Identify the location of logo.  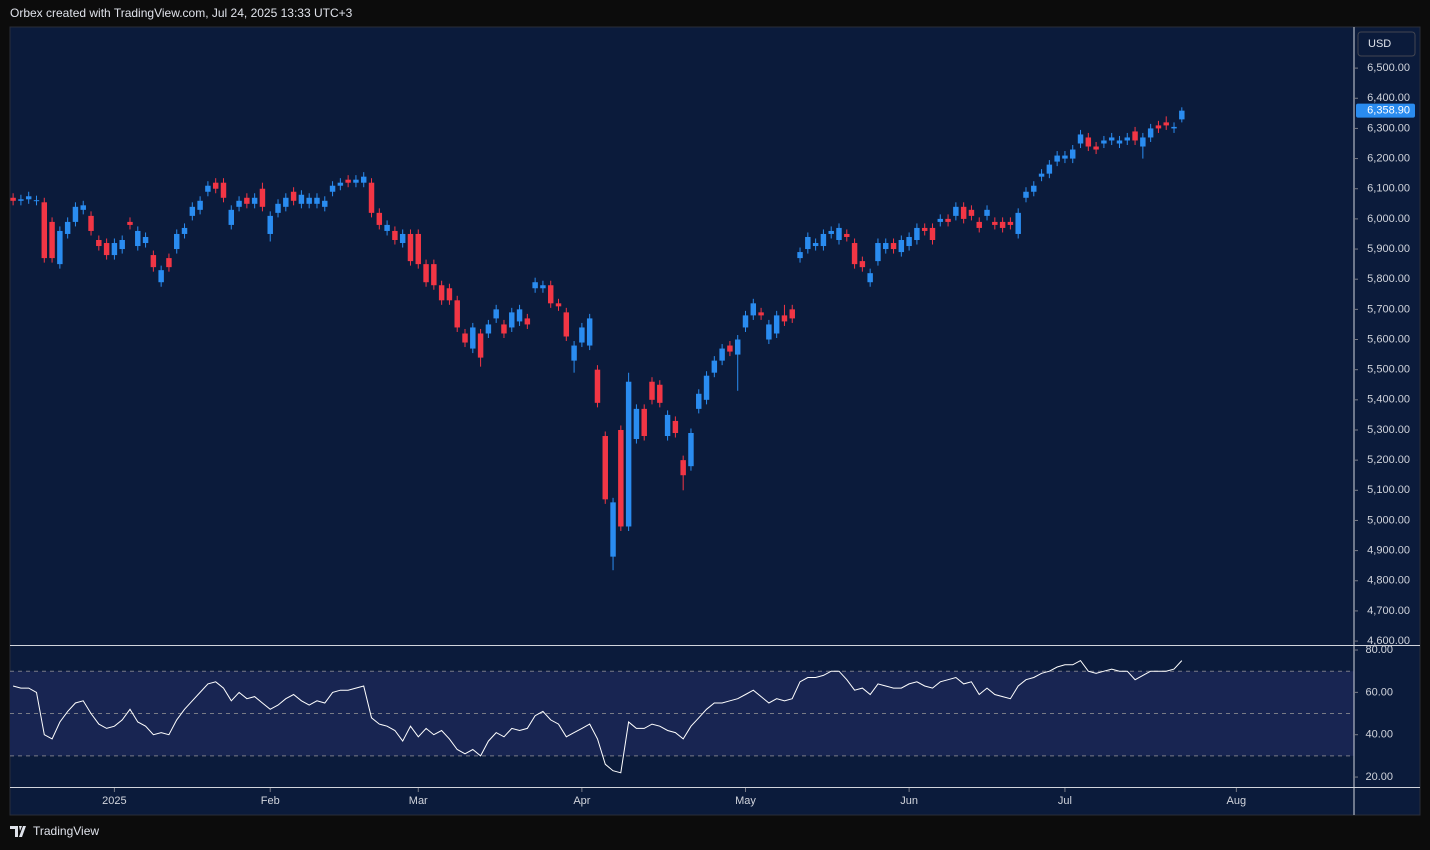
(18, 831).